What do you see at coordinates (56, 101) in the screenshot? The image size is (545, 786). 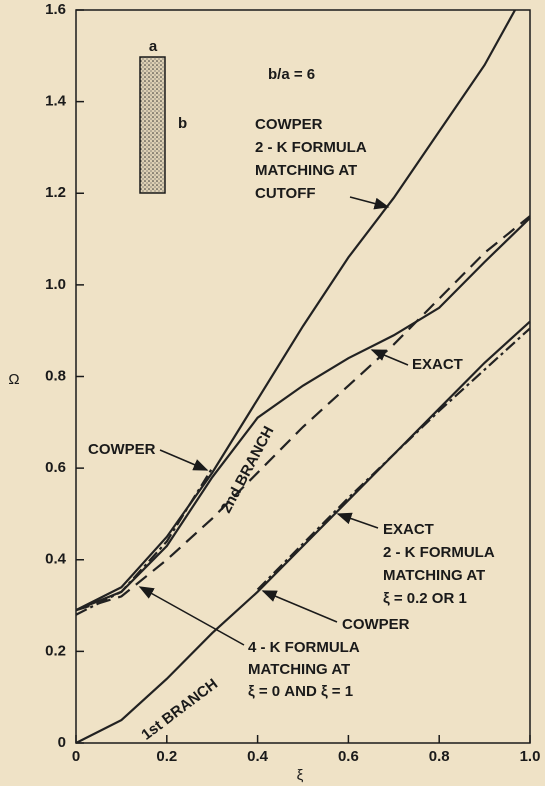 I see `y-tick-label: 1.4` at bounding box center [56, 101].